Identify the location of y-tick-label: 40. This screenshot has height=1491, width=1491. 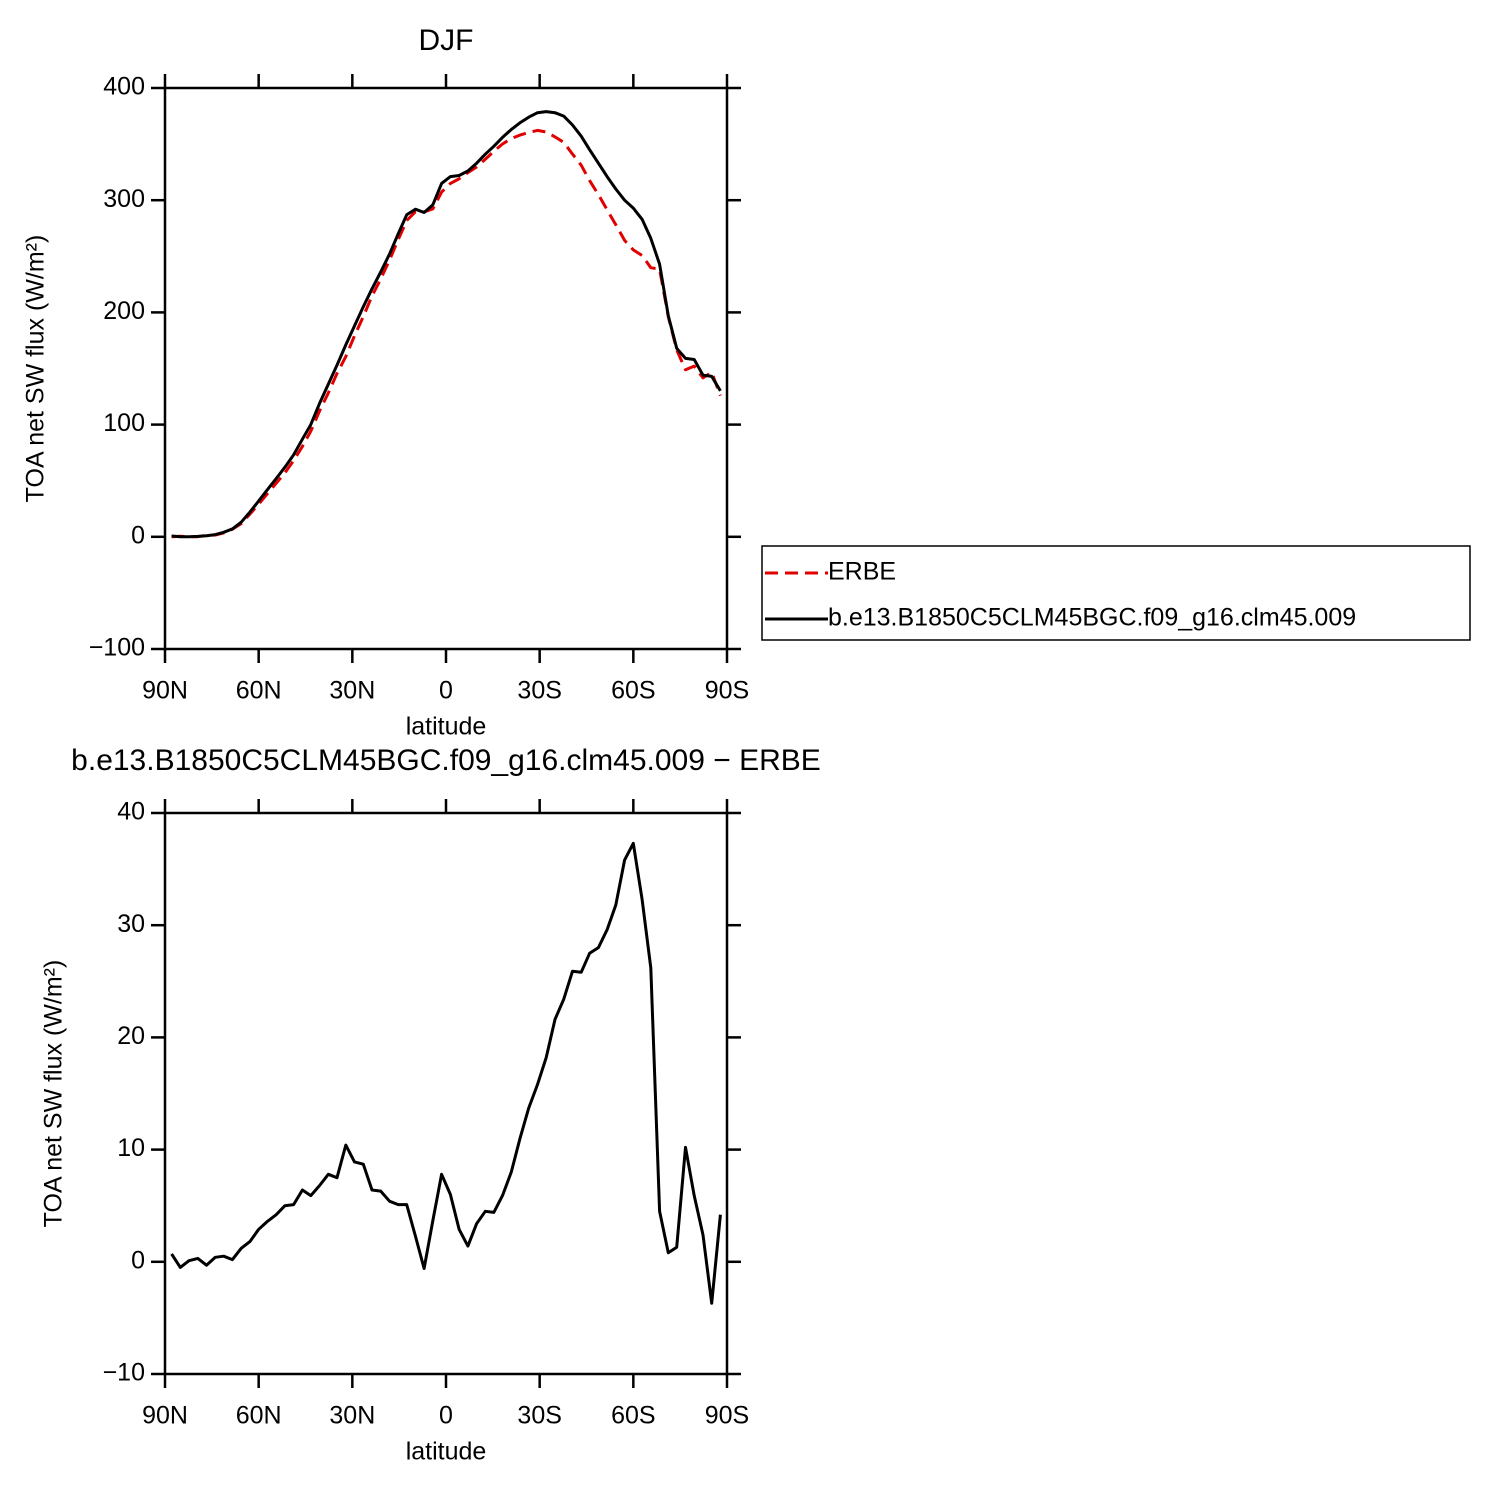
(131, 812).